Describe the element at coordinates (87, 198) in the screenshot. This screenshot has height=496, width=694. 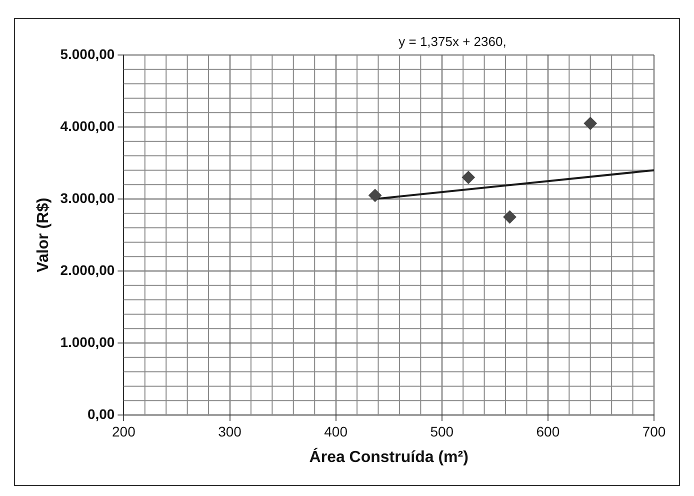
I see `y-tick-label: 3.000,00` at that location.